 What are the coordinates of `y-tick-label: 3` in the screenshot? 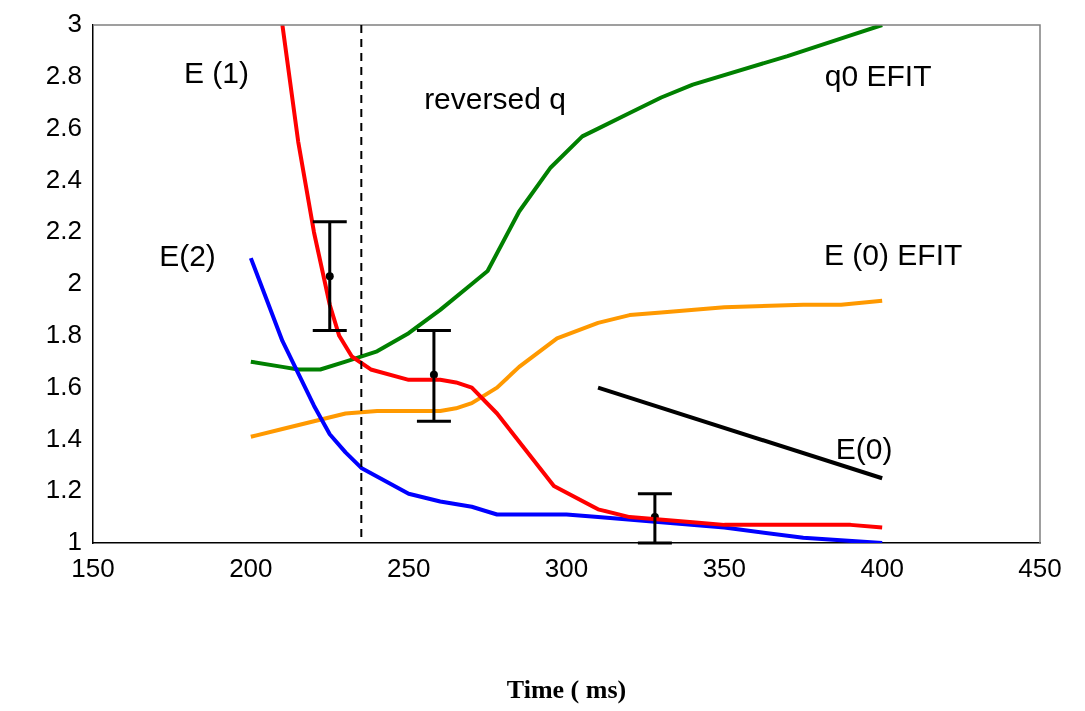 It's located at (74, 23).